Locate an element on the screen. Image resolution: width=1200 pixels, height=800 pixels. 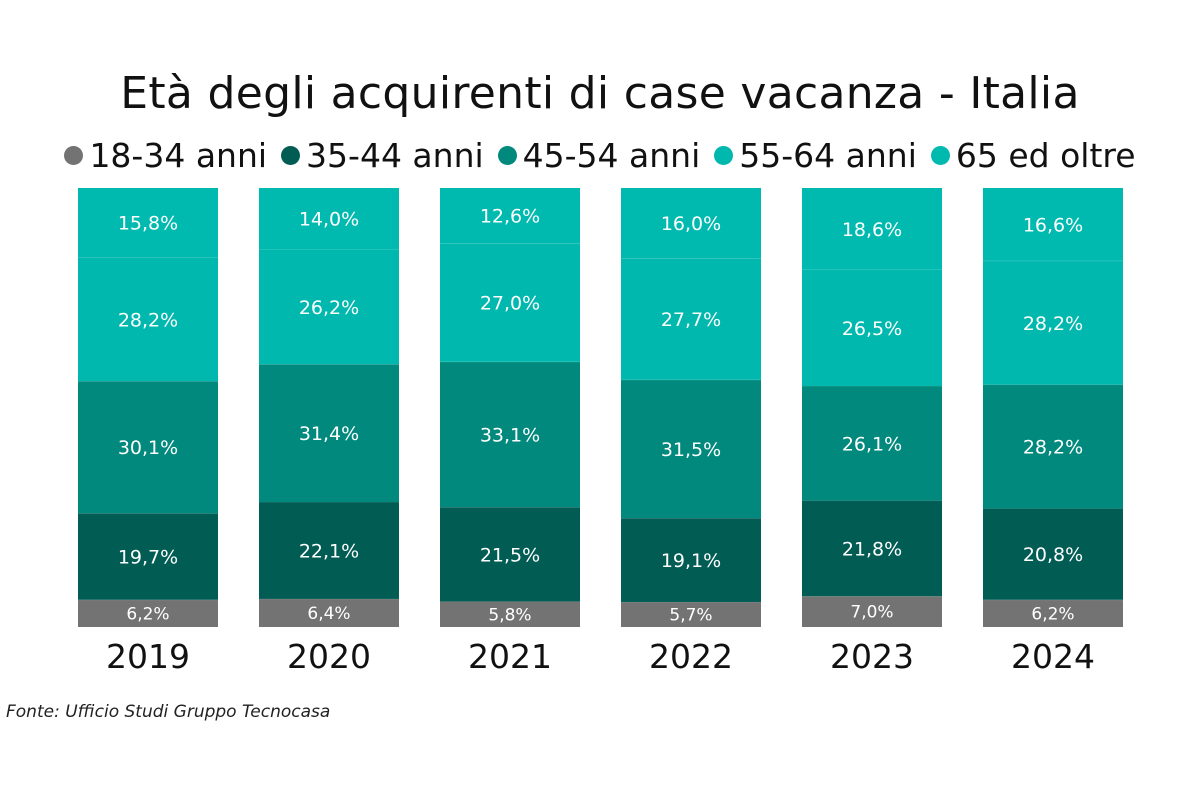
legend-label-35-44: 35-44 anni is located at coordinates (395, 155).